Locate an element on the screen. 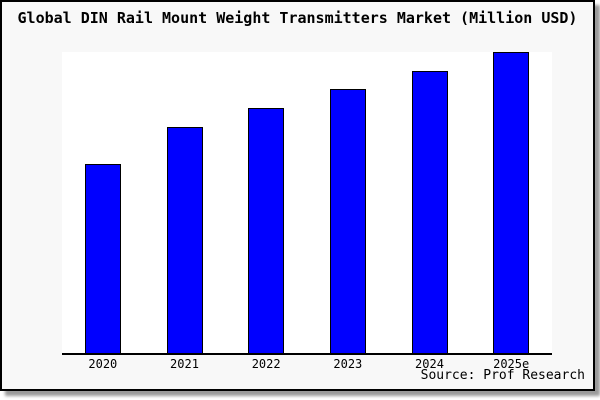 The image size is (600, 400). bar-2025e is located at coordinates (511, 202).